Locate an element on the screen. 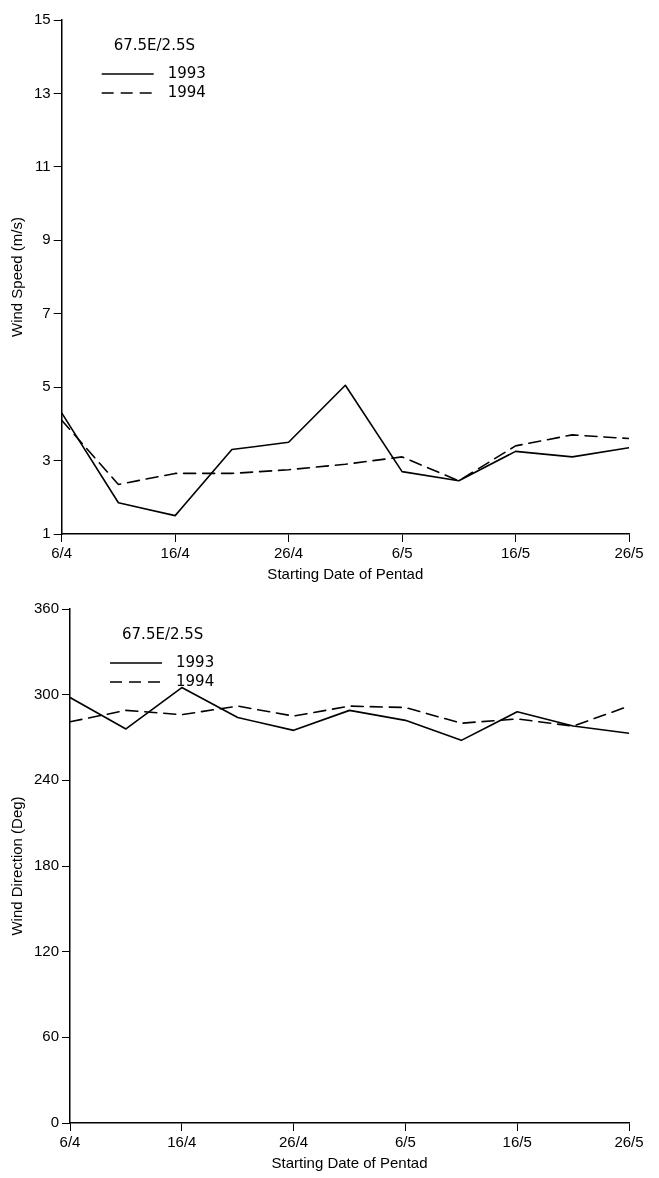 This screenshot has height=1178, width=659. y-tick-label: 300 is located at coordinates (47, 693).